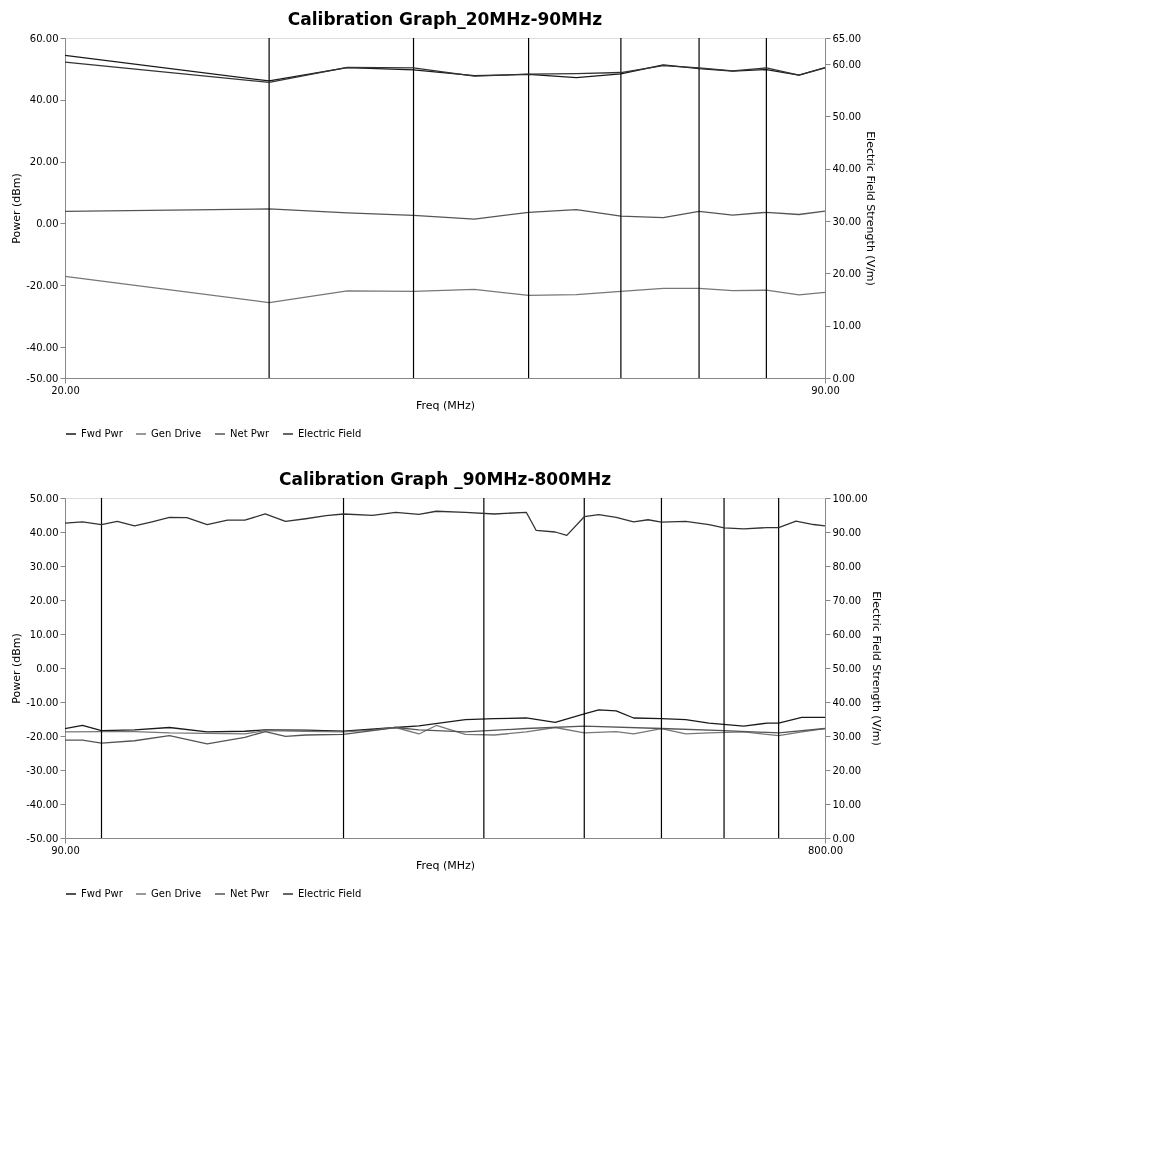 This screenshot has height=1154, width=1151. Describe the element at coordinates (42, 702) in the screenshot. I see `y-tick-label: -10.00` at that location.